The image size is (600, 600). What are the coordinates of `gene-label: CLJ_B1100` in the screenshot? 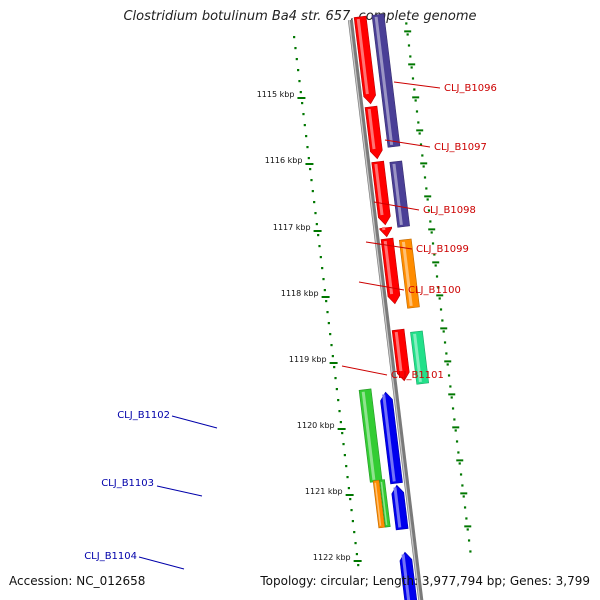 It's located at (434, 290).